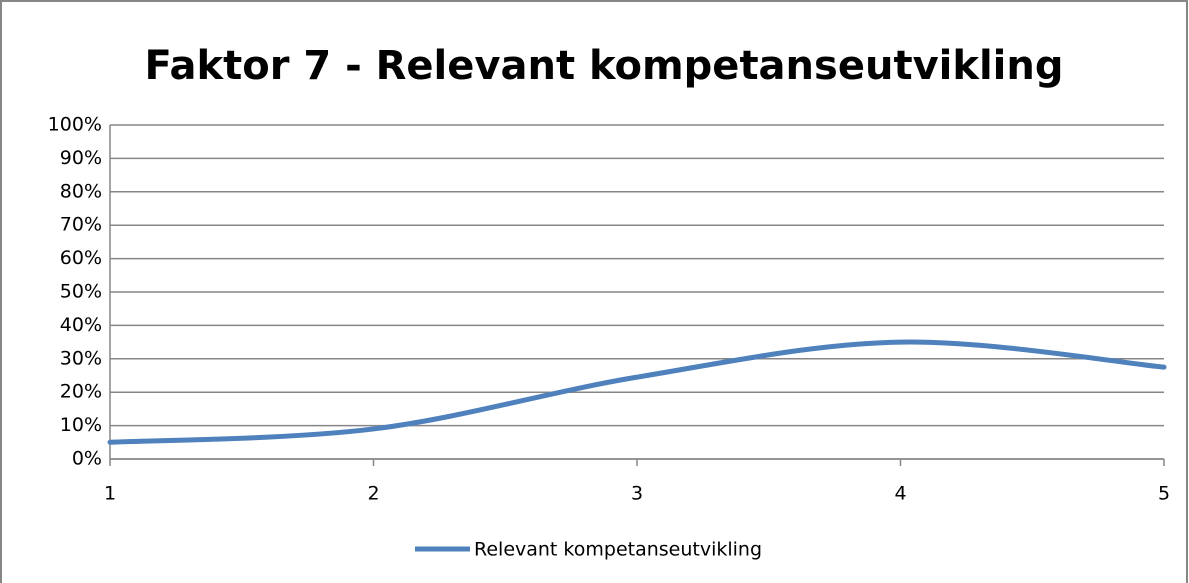  What do you see at coordinates (637, 494) in the screenshot?
I see `x-tick-label: 3` at bounding box center [637, 494].